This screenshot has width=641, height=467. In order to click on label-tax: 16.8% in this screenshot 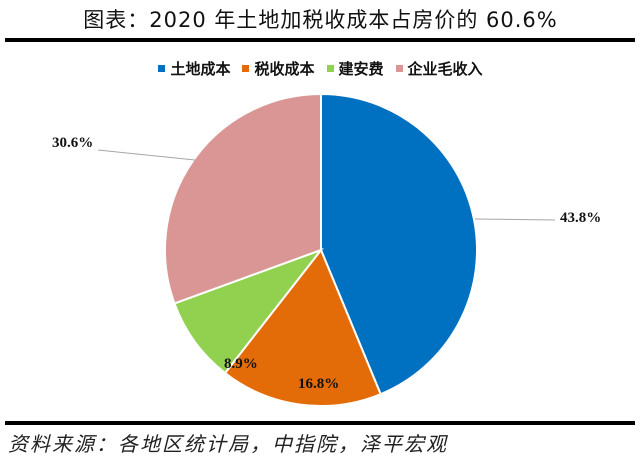, I will do `click(319, 384)`.